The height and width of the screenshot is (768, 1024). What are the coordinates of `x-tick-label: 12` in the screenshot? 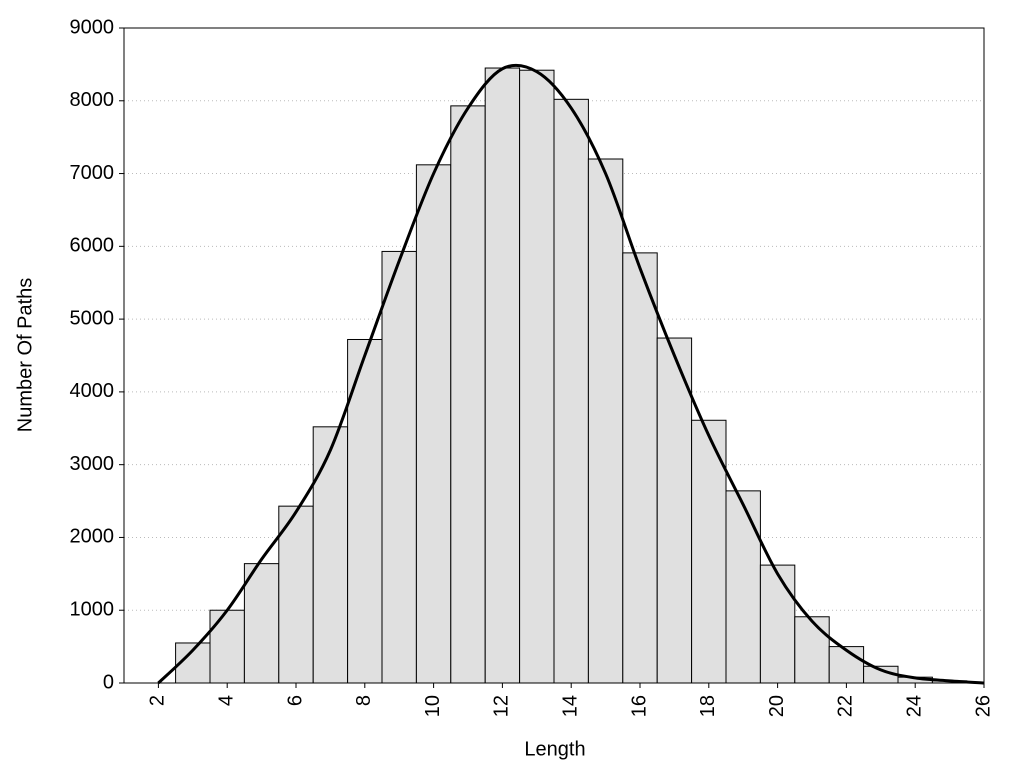 It's located at (502, 706).